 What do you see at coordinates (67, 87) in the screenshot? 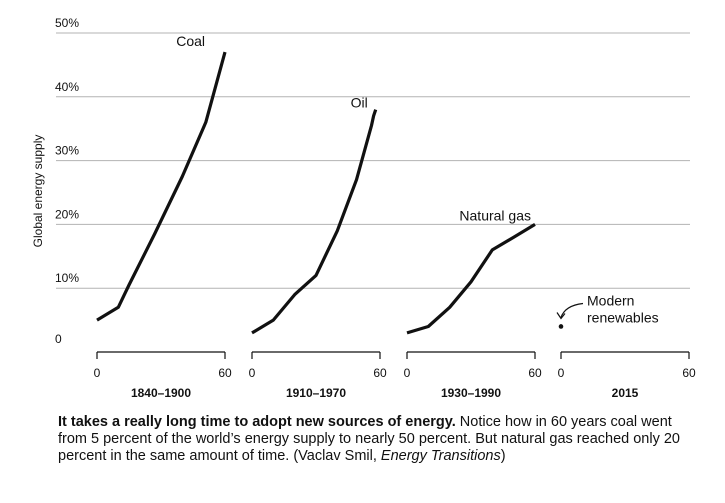
I see `y-tick-label: 40%` at bounding box center [67, 87].